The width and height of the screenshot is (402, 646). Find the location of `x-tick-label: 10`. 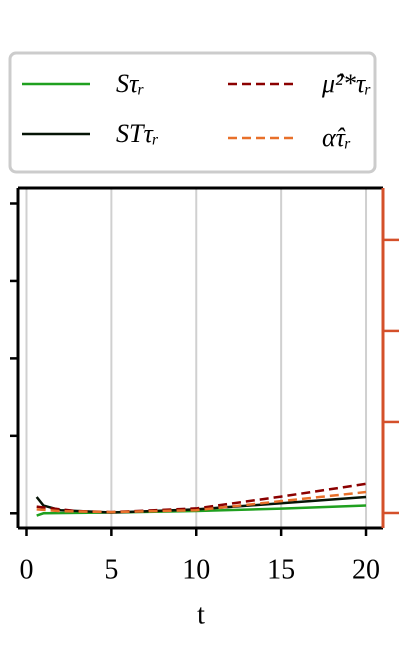

x-tick-label: 10 is located at coordinates (196, 569).